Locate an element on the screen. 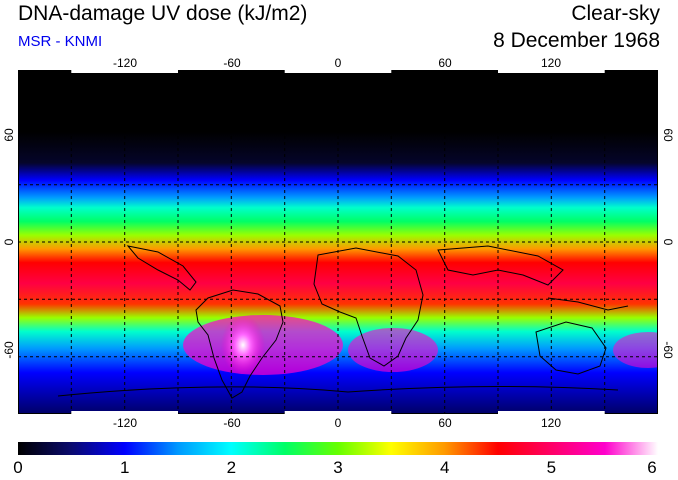  lon-tick-bottom: 0 is located at coordinates (338, 423).